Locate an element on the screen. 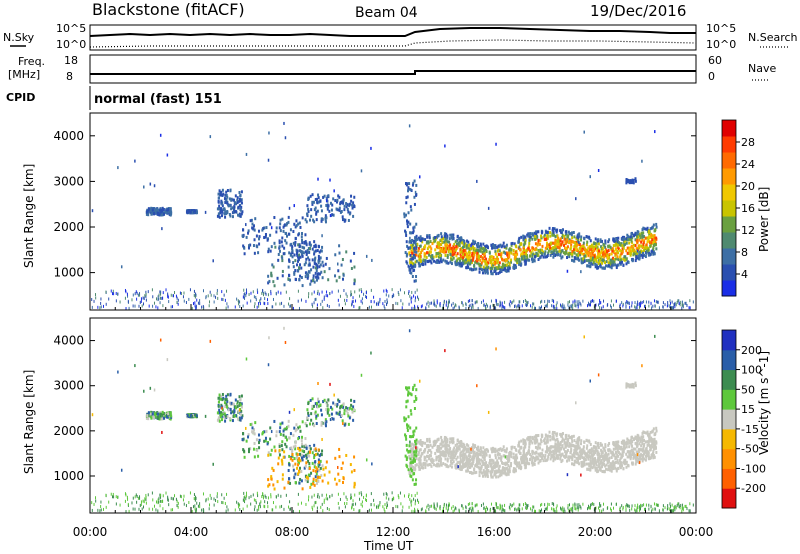 The image size is (800, 554). freq-line is located at coordinates (393, 72).